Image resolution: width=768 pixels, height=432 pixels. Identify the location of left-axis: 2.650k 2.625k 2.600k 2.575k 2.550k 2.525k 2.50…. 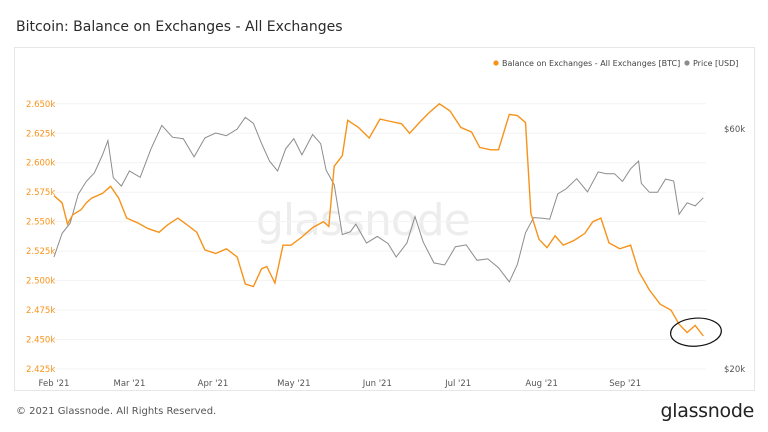
(40, 237).